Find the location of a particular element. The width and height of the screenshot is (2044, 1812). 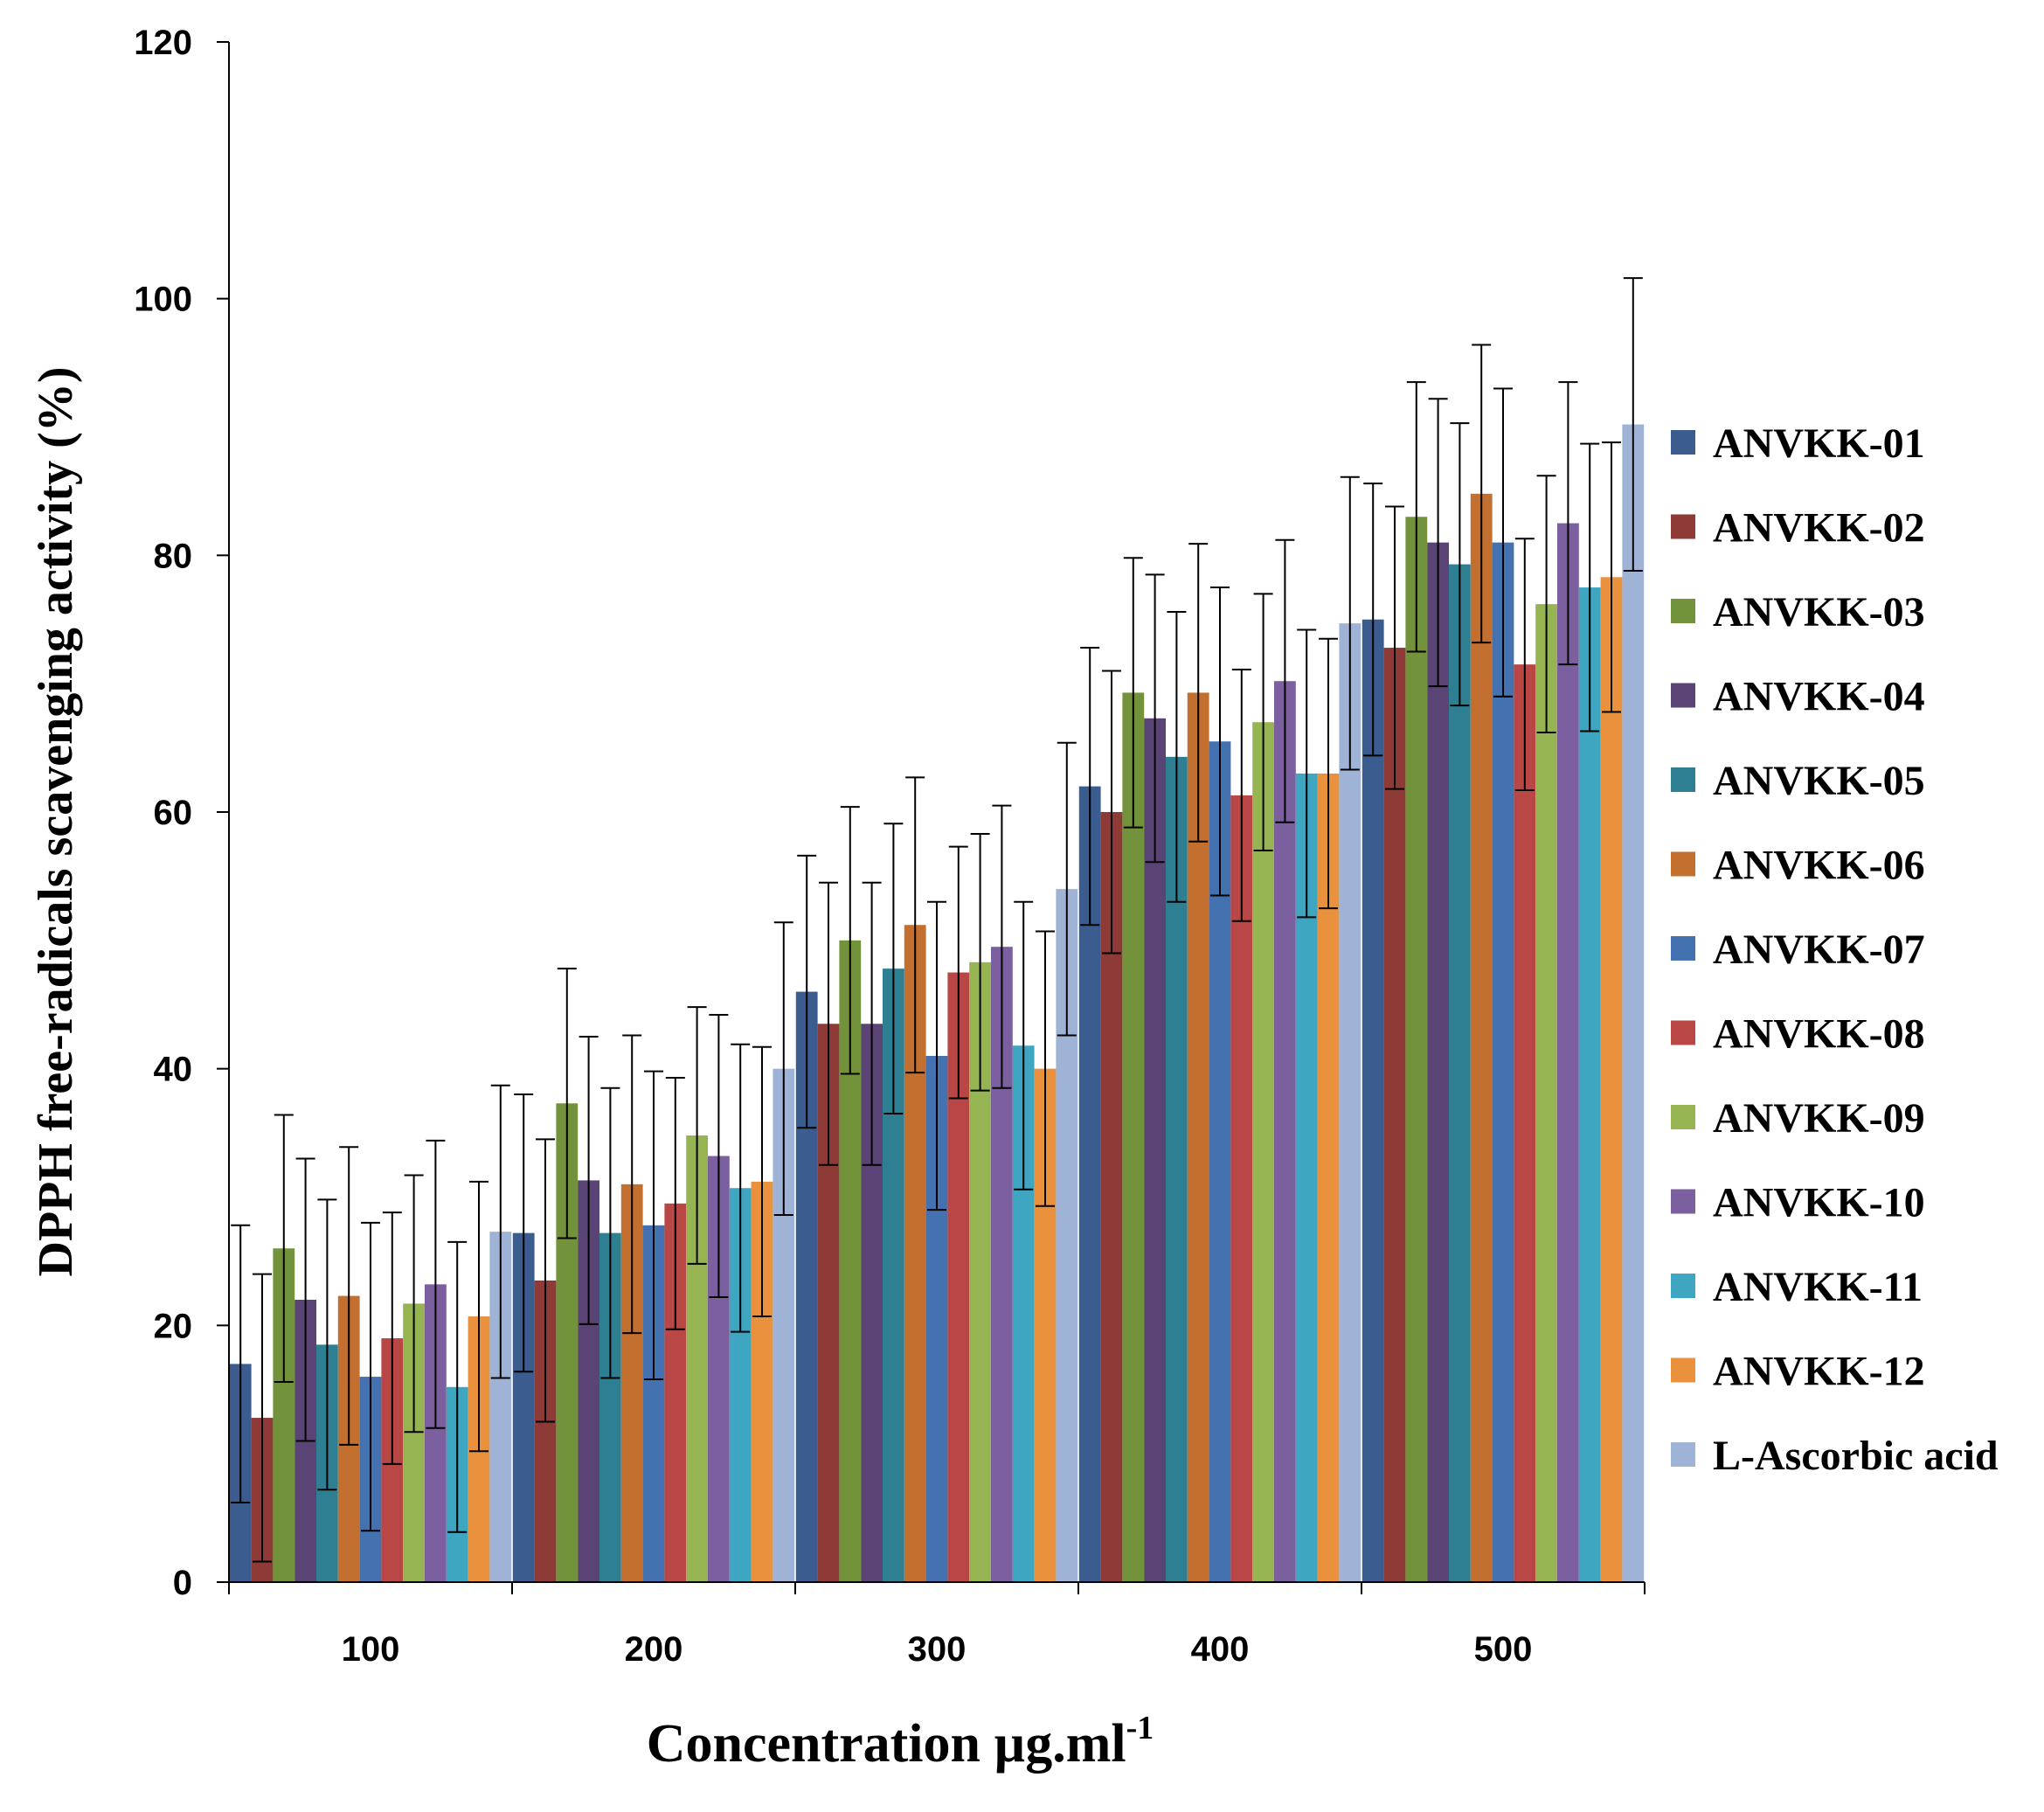

x-tick-label: 500 is located at coordinates (1503, 1649).